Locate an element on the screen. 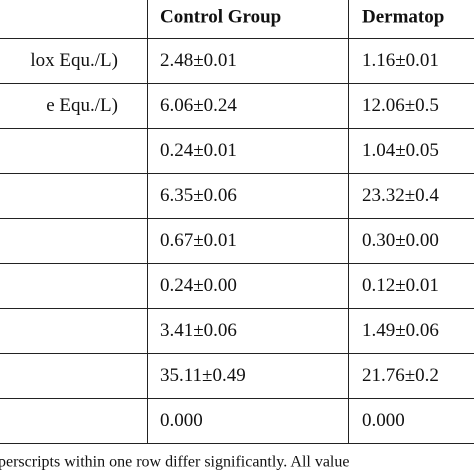  cell: 0.24±0.00 is located at coordinates (198, 285).